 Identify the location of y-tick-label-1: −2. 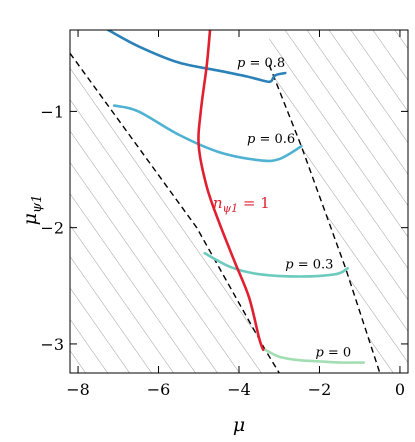
(52, 228).